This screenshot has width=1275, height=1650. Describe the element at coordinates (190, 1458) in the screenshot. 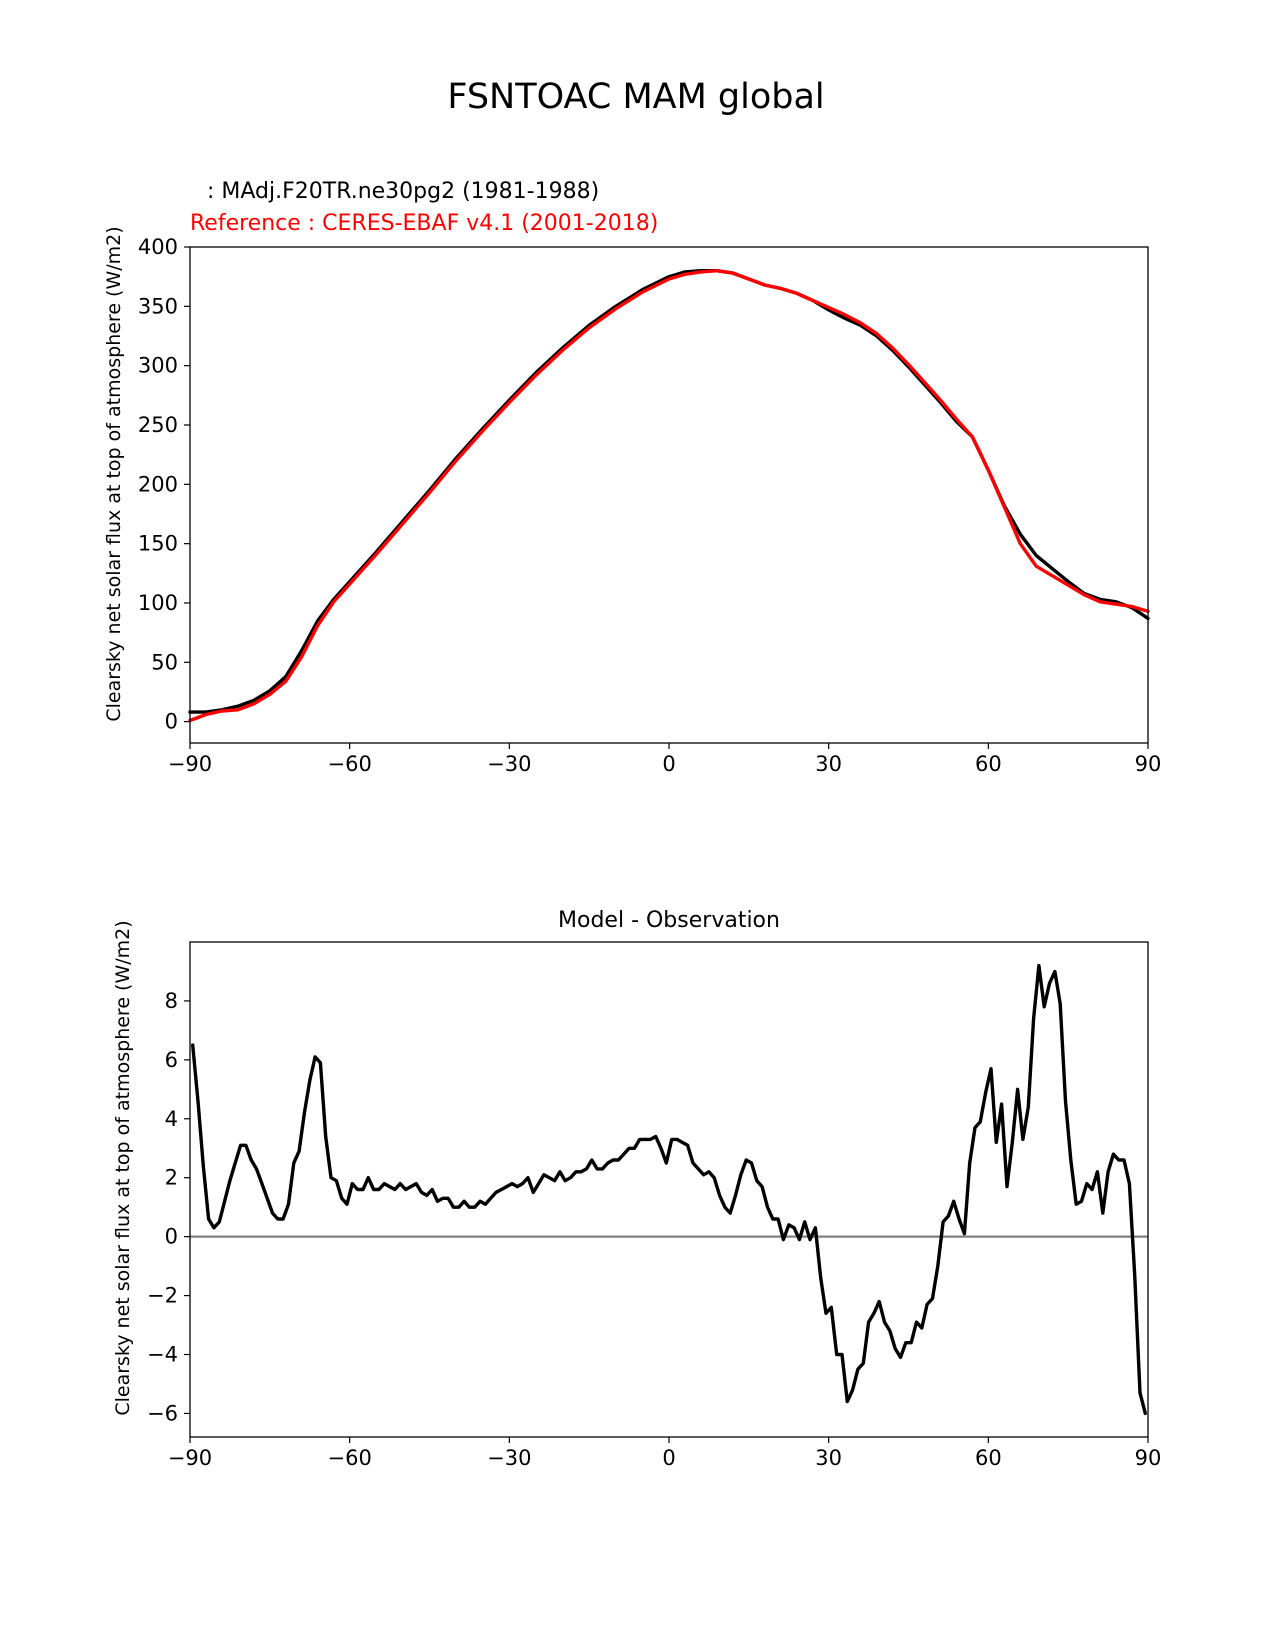

I see `bottom-x-tick-label: −90` at that location.